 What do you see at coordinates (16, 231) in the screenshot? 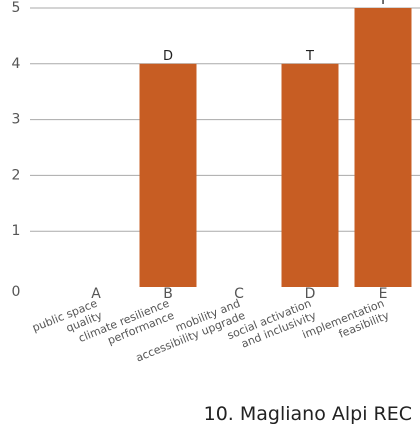
I see `y-tick-label: 1` at bounding box center [16, 231].